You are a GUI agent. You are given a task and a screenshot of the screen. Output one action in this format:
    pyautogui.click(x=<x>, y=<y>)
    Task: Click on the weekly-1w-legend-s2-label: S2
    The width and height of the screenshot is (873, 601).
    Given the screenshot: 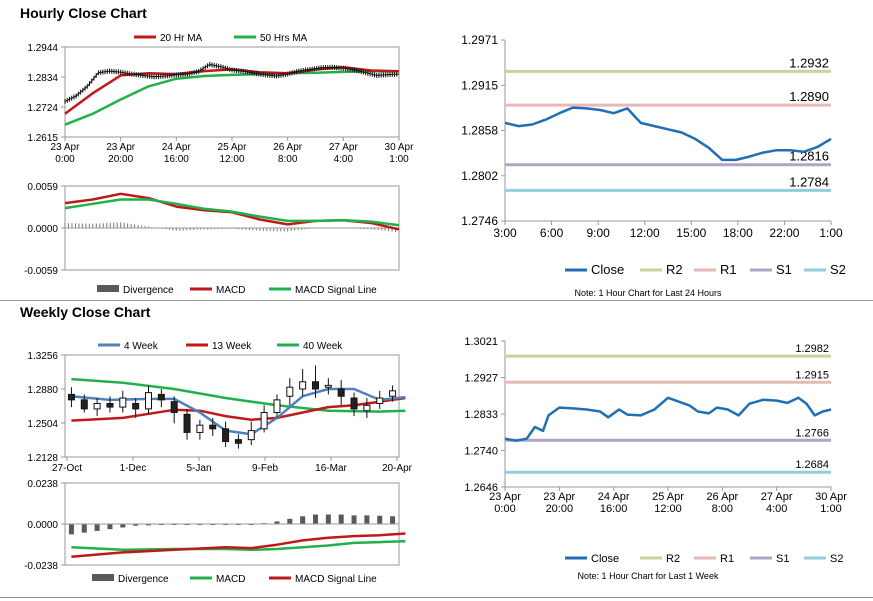 What is the action you would take?
    pyautogui.click(x=836, y=559)
    